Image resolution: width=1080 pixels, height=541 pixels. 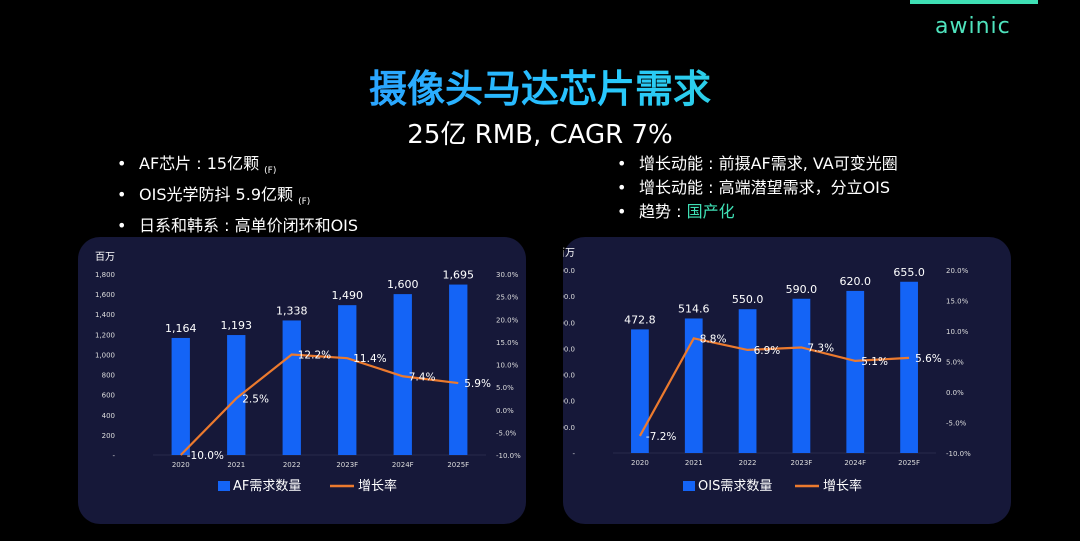 What do you see at coordinates (569, 402) in the screenshot?
I see `y-tick-label: 200.0` at bounding box center [569, 402].